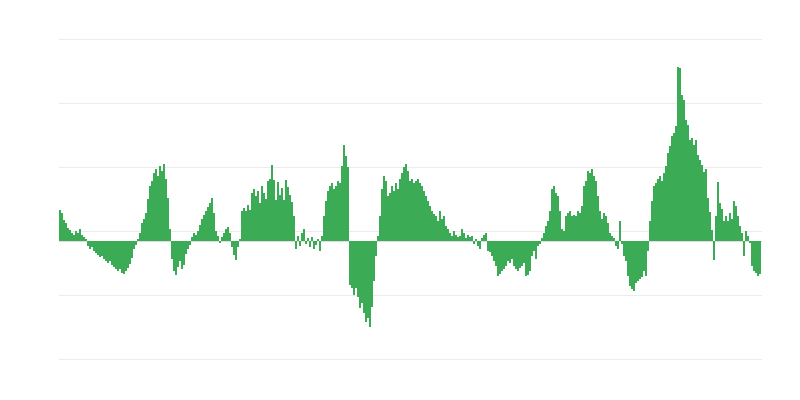 Image resolution: width=800 pixels, height=400 pixels. What do you see at coordinates (410, 241) in the screenshot?
I see `zero-baseline` at bounding box center [410, 241].